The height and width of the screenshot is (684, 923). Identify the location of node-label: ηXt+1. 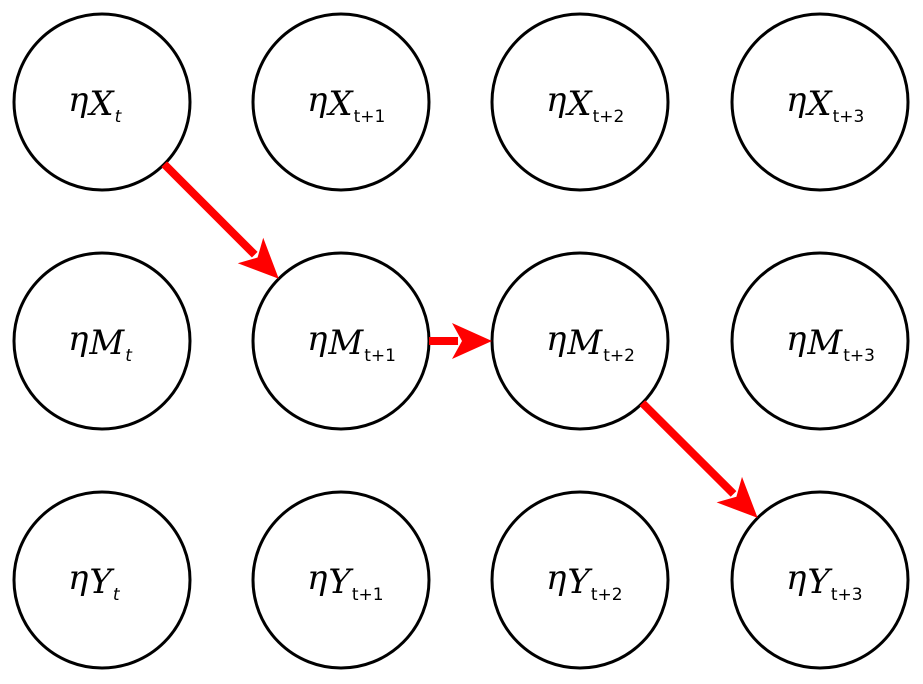
(346, 103).